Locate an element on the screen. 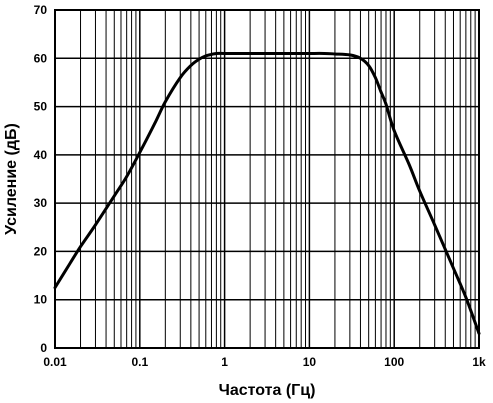 This screenshot has width=493, height=403. y-tick-label: 10 is located at coordinates (41, 300).